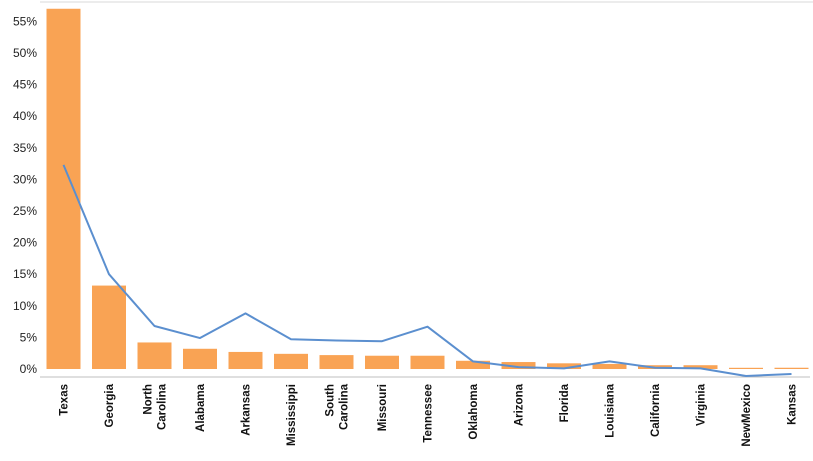 The width and height of the screenshot is (813, 461). What do you see at coordinates (702, 404) in the screenshot?
I see `x-tick-label: Virginia` at bounding box center [702, 404].